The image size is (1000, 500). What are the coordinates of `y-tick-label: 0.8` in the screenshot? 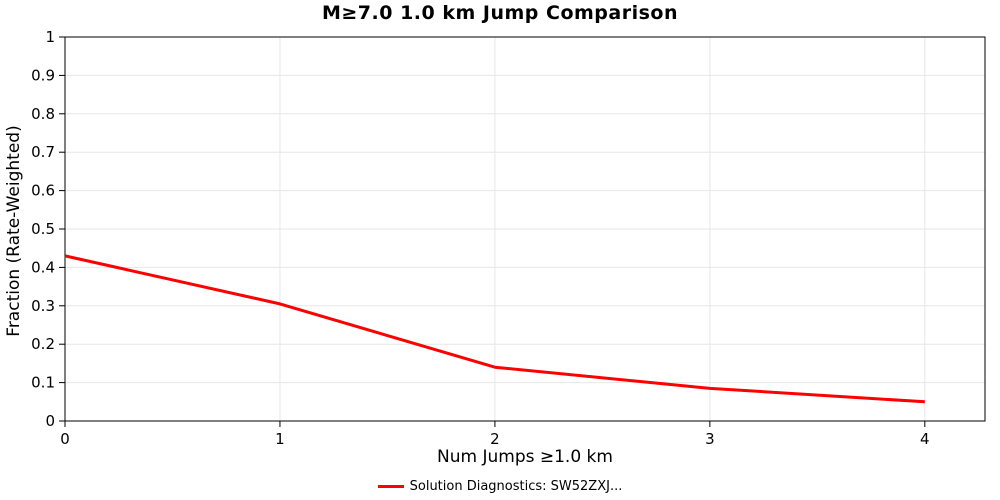 It's located at (43, 114).